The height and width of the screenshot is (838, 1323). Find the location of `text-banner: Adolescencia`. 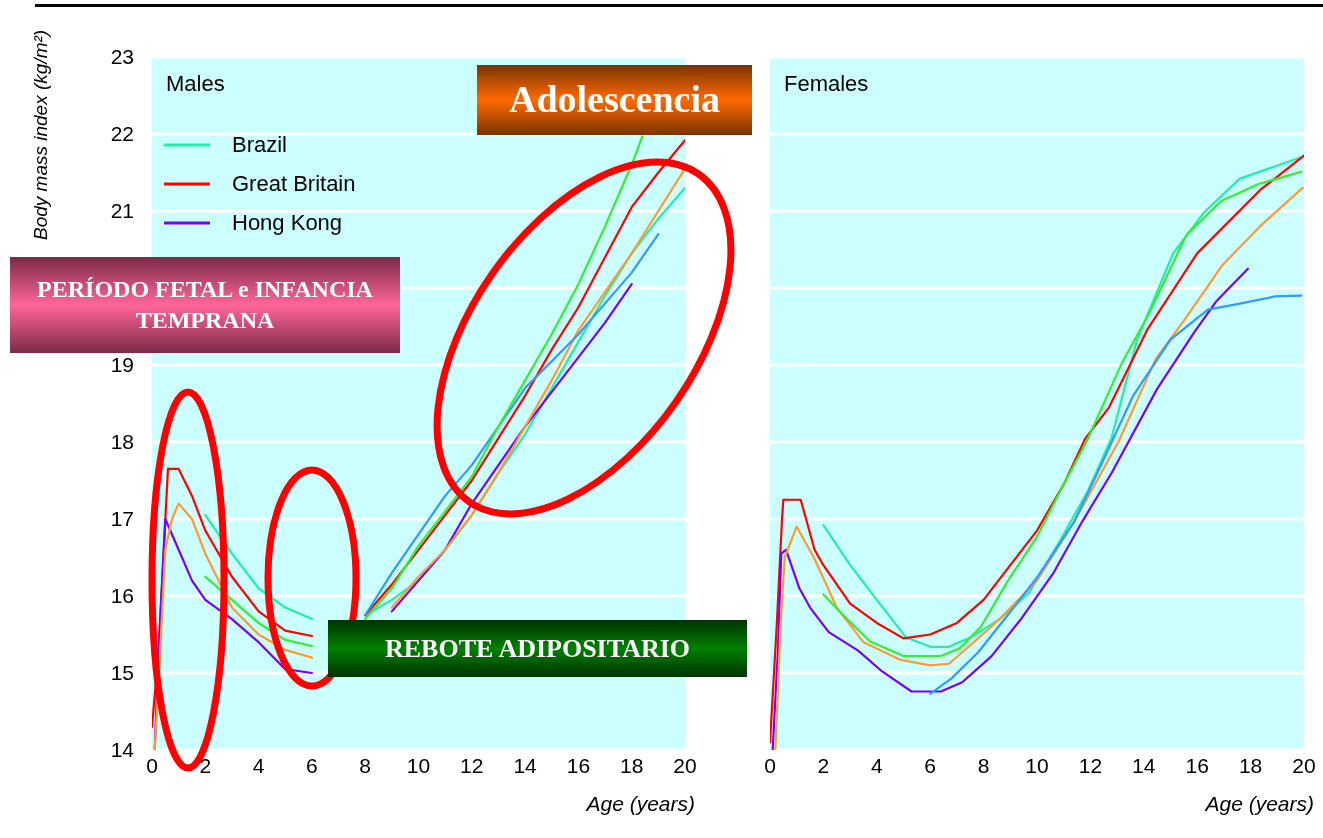

text-banner: Adolescencia is located at coordinates (614, 100).